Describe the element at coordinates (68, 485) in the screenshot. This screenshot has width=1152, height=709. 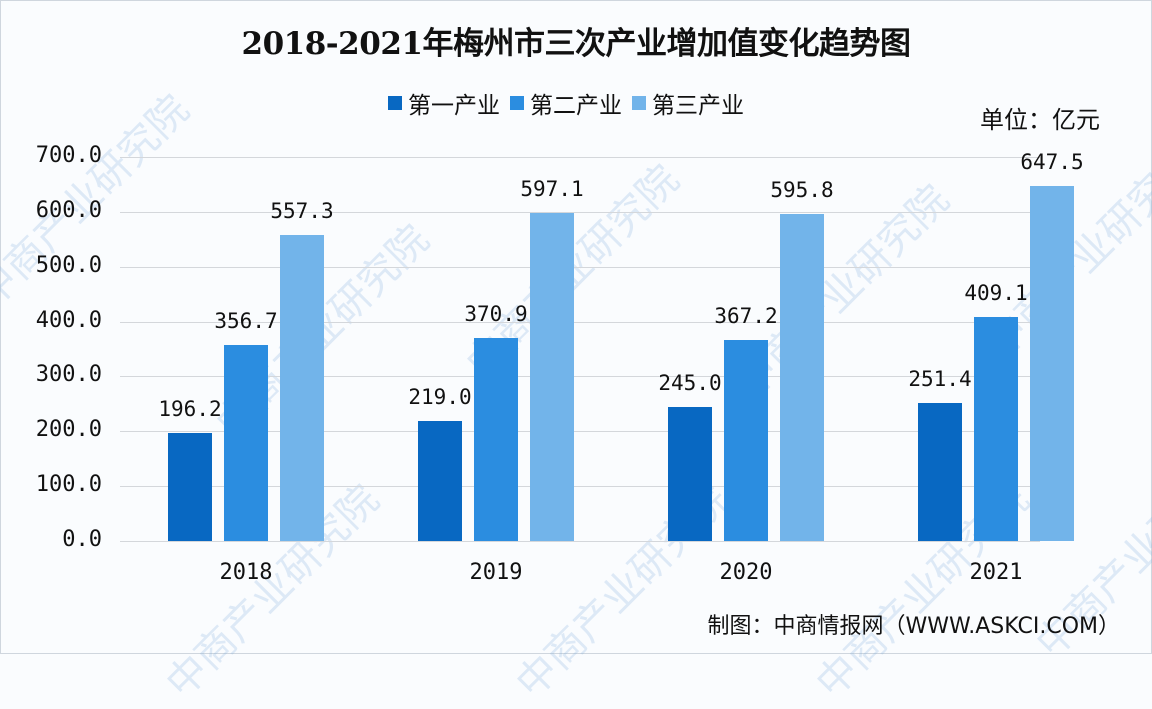
I see `y-axis-tick-label: 100.0` at that location.